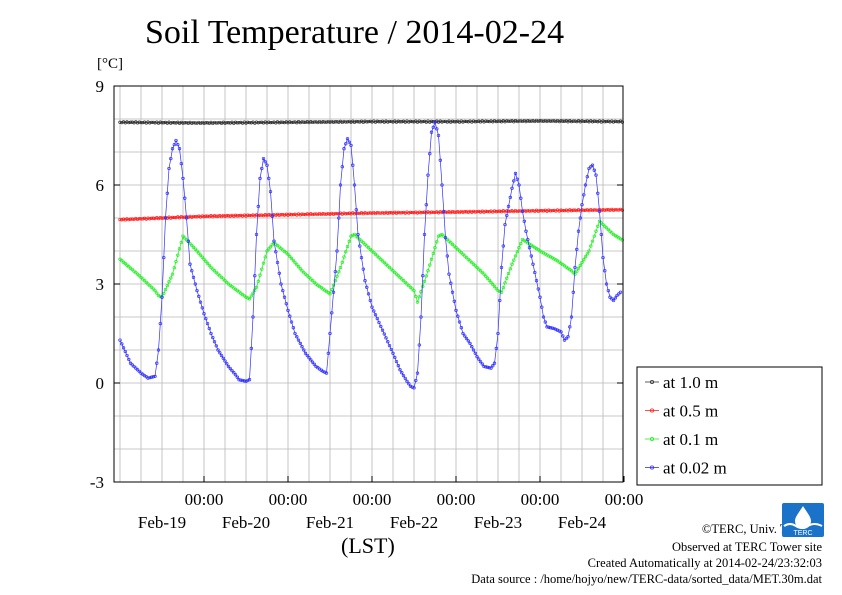  What do you see at coordinates (100, 185) in the screenshot?
I see `y-tick-label: 6` at bounding box center [100, 185].